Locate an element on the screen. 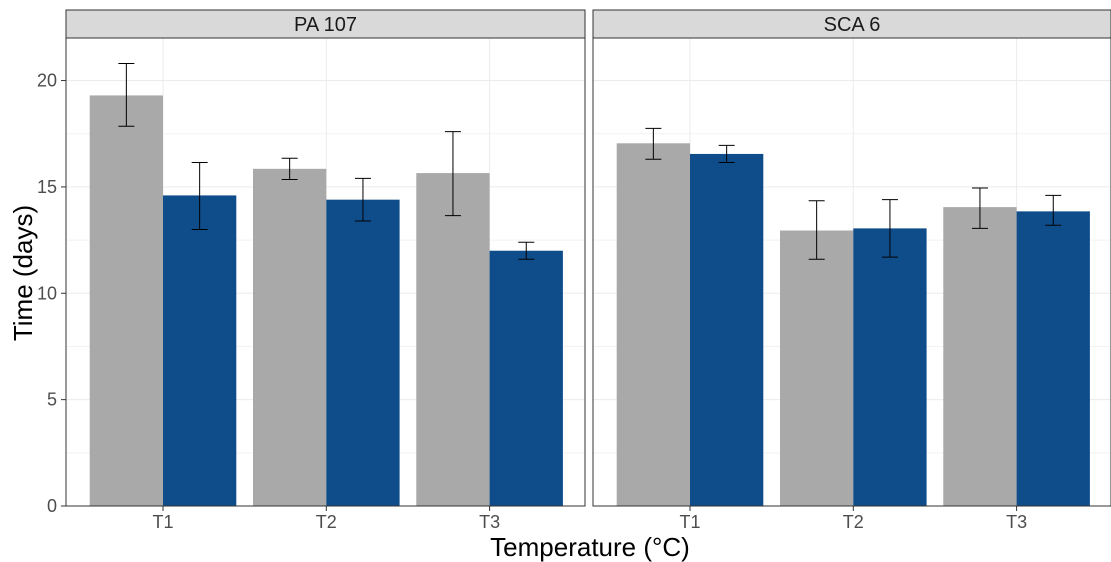 The image size is (1111, 562). y-tick-label: 15 is located at coordinates (47, 187).